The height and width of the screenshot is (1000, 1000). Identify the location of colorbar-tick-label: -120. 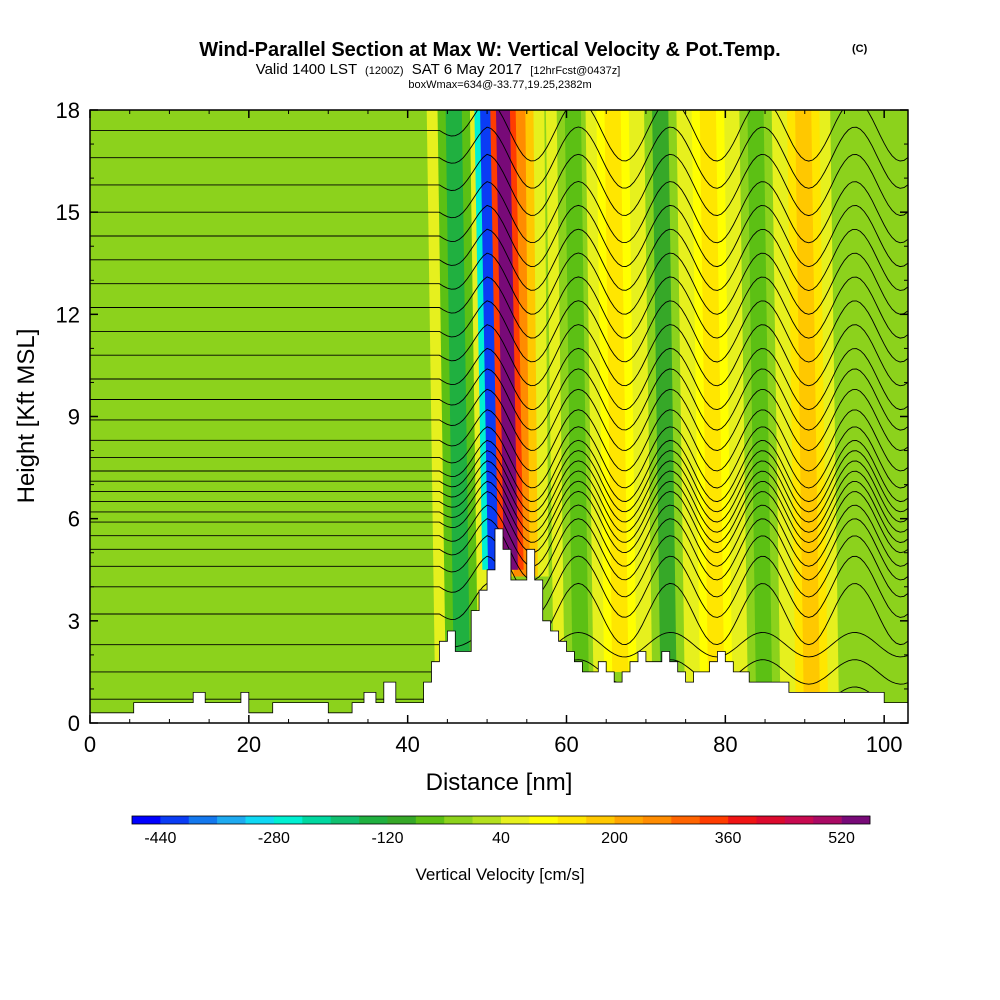
(387, 838).